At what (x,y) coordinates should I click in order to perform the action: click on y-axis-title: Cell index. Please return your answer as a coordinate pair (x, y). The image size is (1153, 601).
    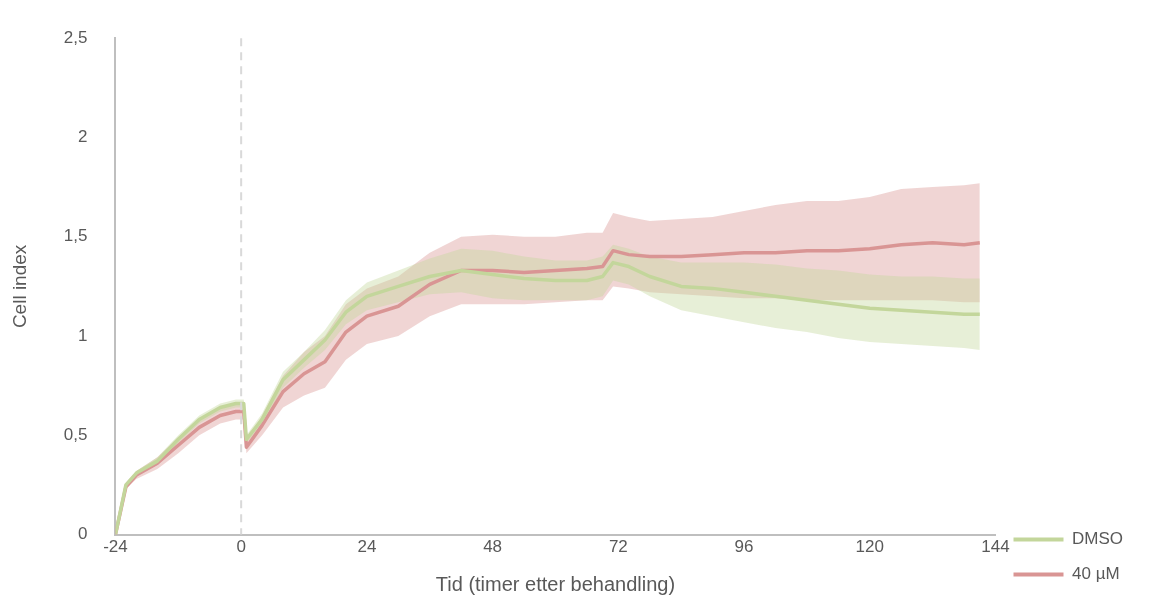
    Looking at the image, I should click on (19, 286).